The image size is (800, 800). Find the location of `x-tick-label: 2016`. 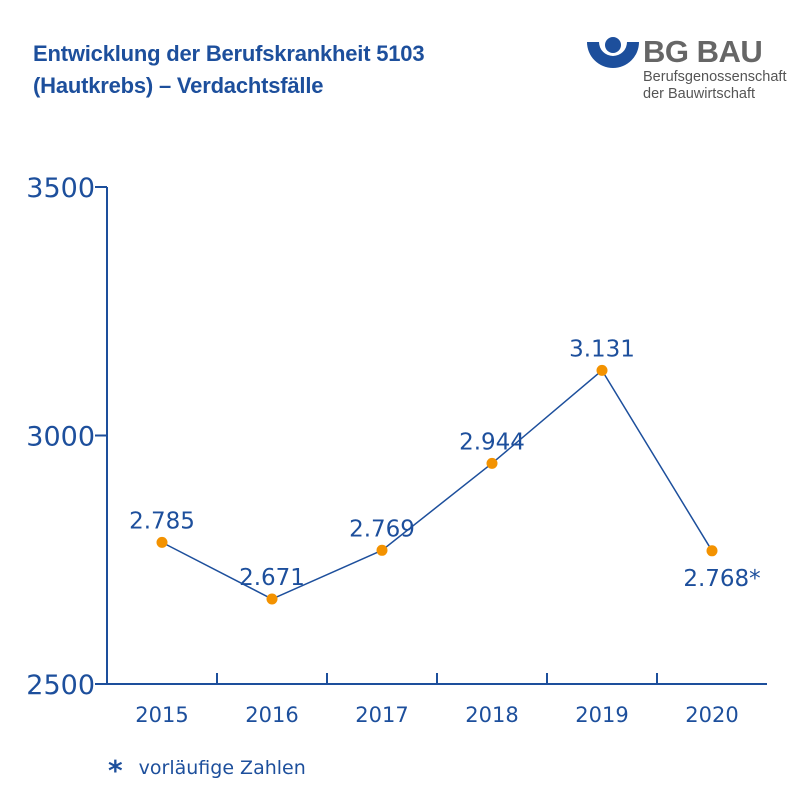

x-tick-label: 2016 is located at coordinates (271, 715).